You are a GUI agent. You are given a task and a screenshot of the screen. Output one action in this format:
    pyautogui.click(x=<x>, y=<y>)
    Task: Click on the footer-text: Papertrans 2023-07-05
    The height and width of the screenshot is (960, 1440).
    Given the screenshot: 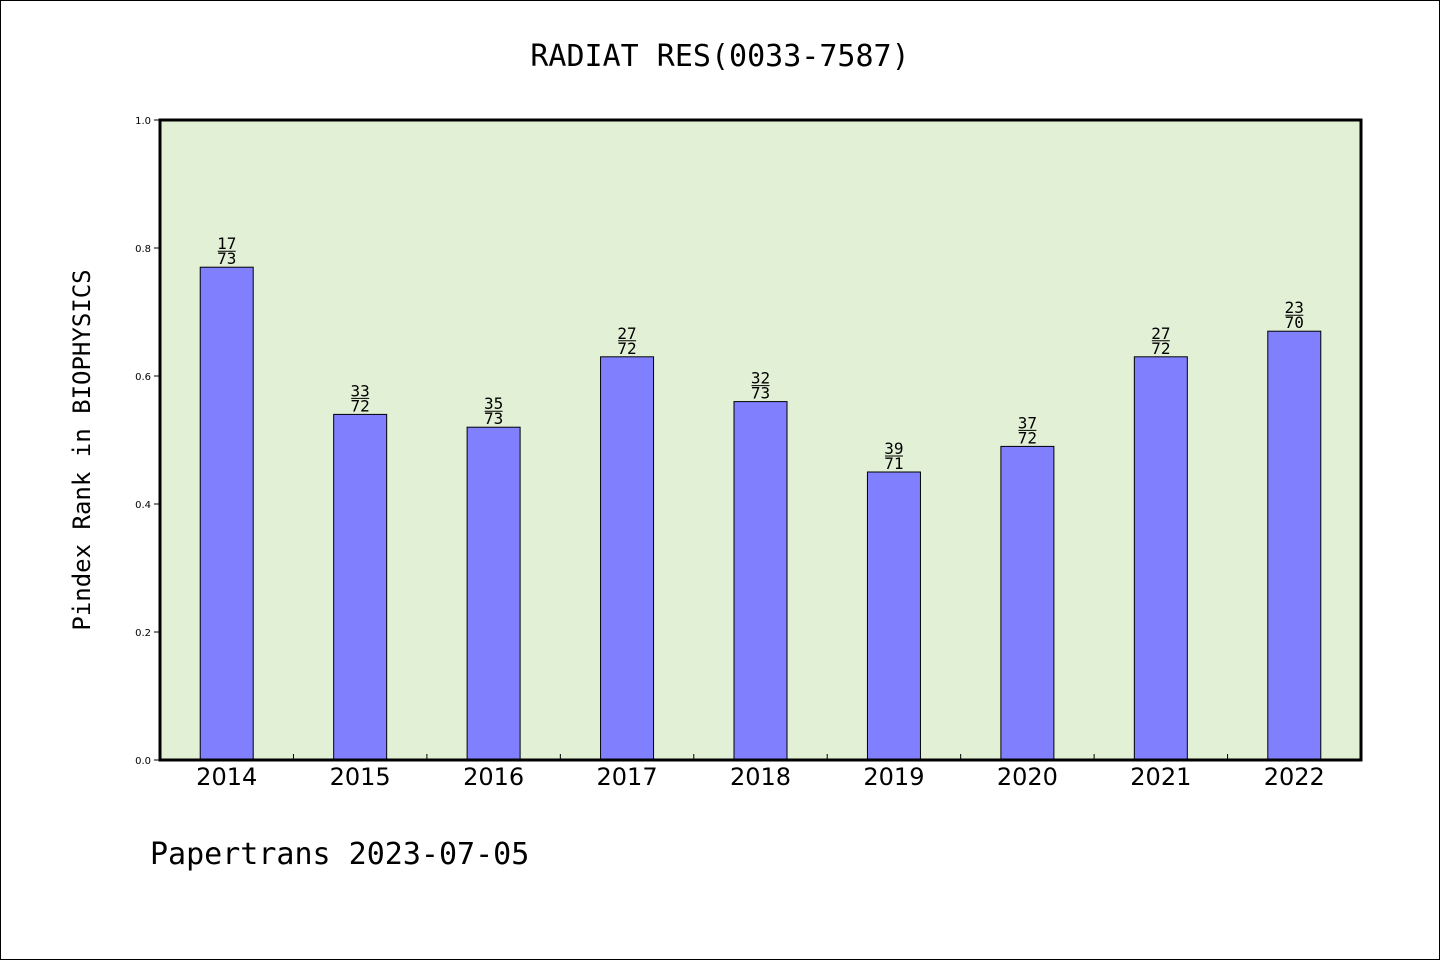 What is the action you would take?
    pyautogui.click(x=339, y=854)
    